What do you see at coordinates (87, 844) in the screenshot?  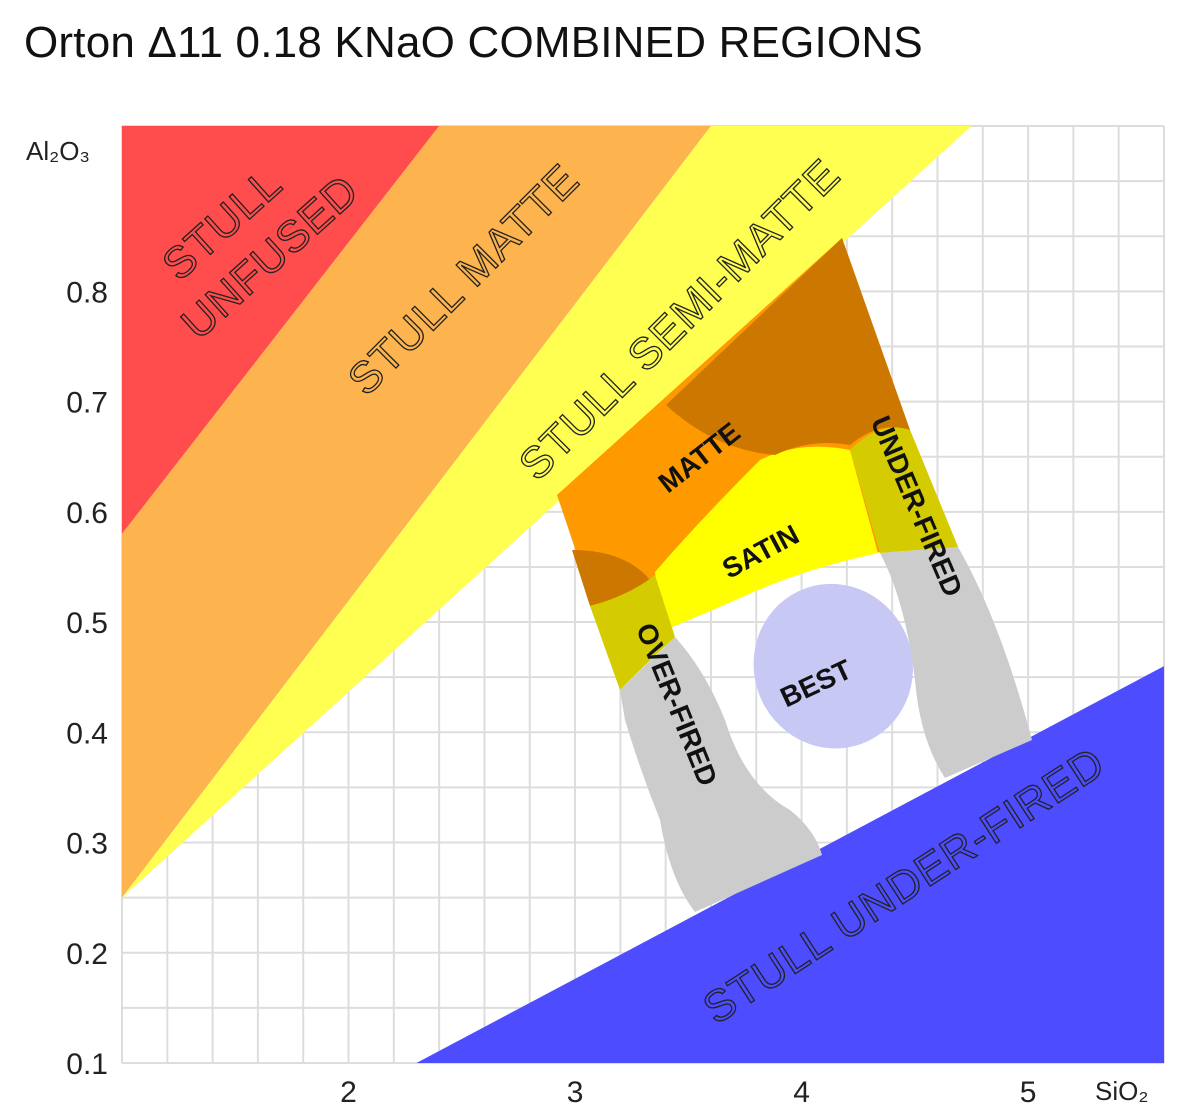 I see `y-tick-label: 0.3` at bounding box center [87, 844].